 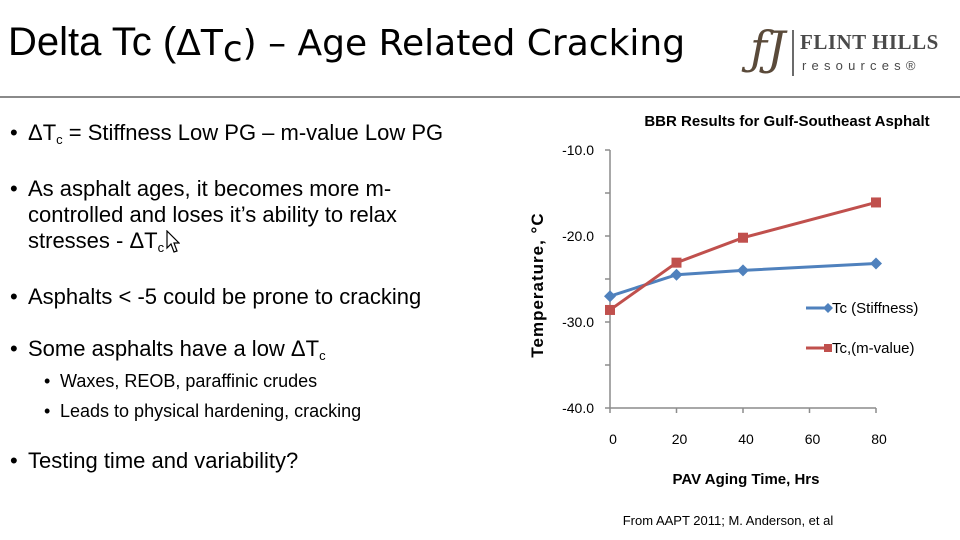 What do you see at coordinates (728, 520) in the screenshot?
I see `source-note: From AAPT 2011; M. Anderson, et al` at bounding box center [728, 520].